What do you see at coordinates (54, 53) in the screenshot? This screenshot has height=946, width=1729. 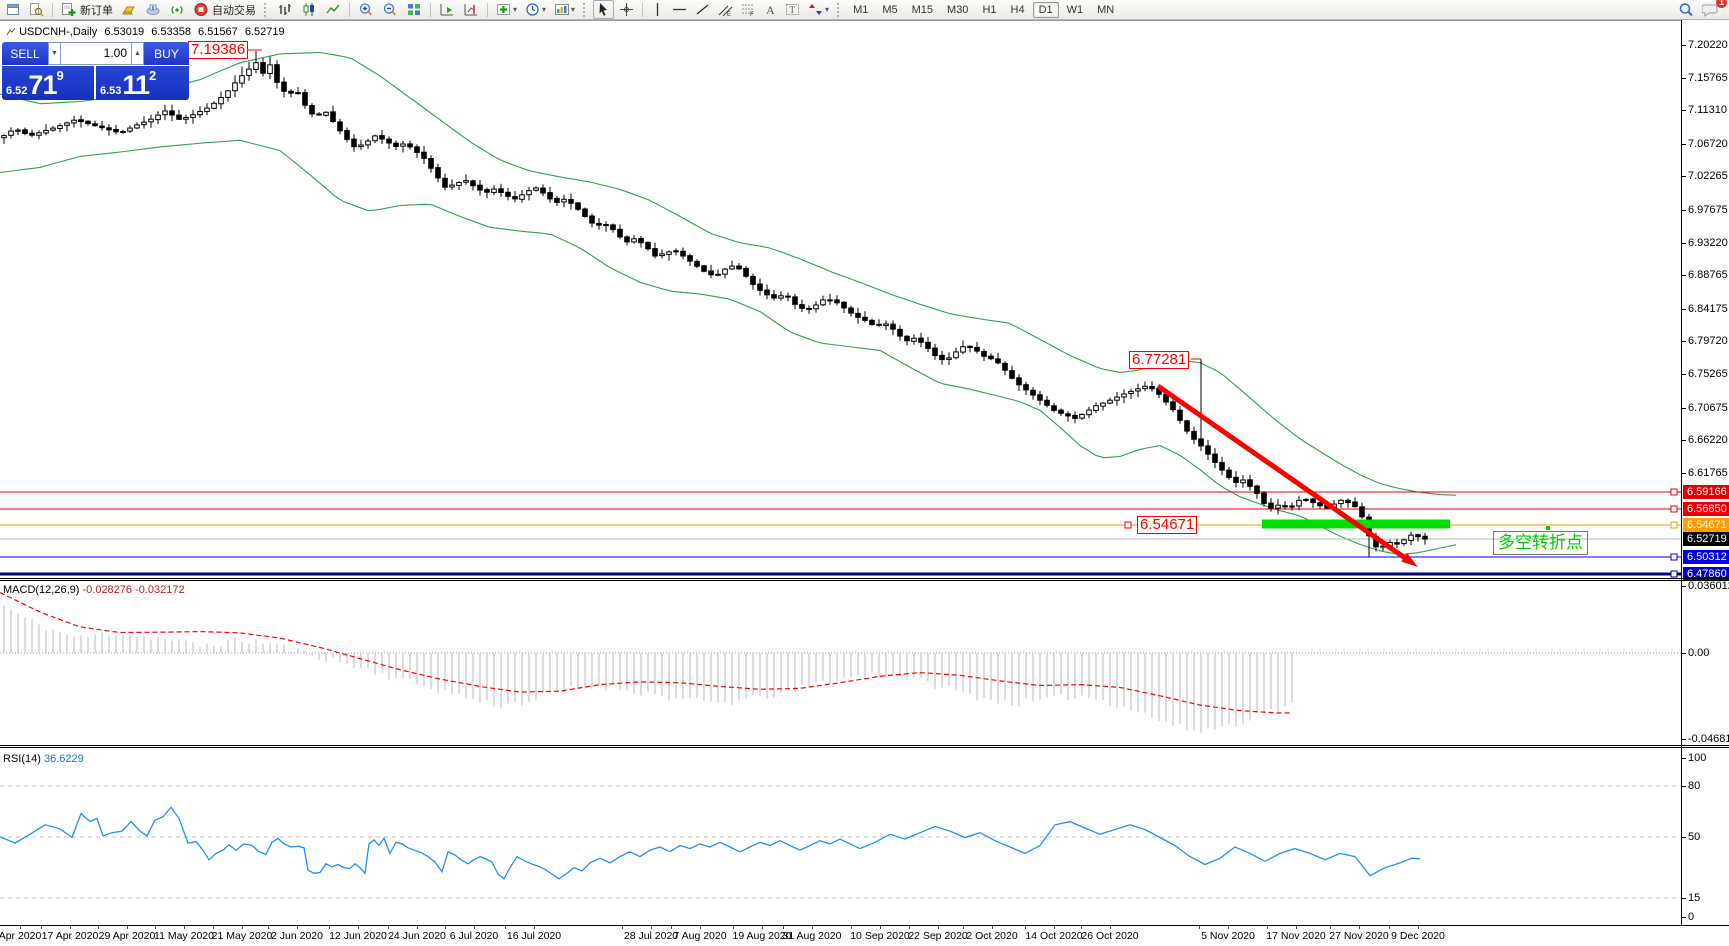 I see `volume-decrease-button: ▼` at bounding box center [54, 53].